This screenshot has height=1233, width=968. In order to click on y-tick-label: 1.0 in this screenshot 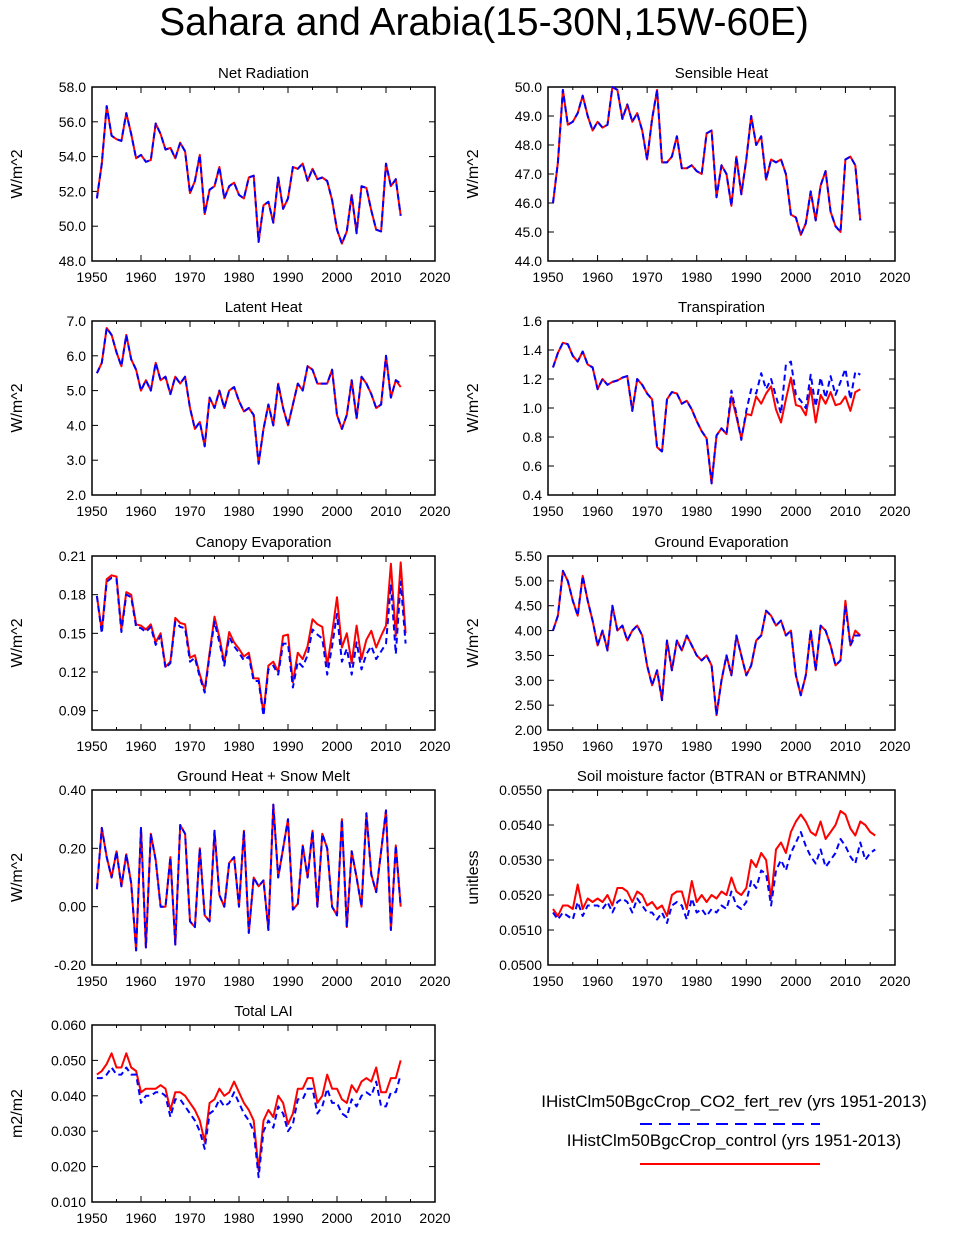, I will do `click(533, 408)`.